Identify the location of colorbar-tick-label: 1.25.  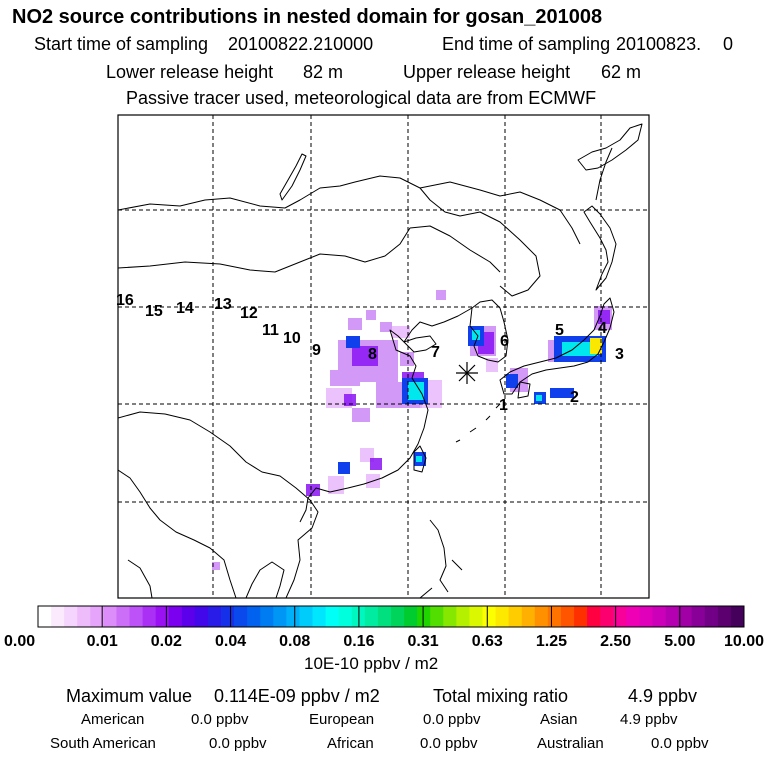
(551, 641).